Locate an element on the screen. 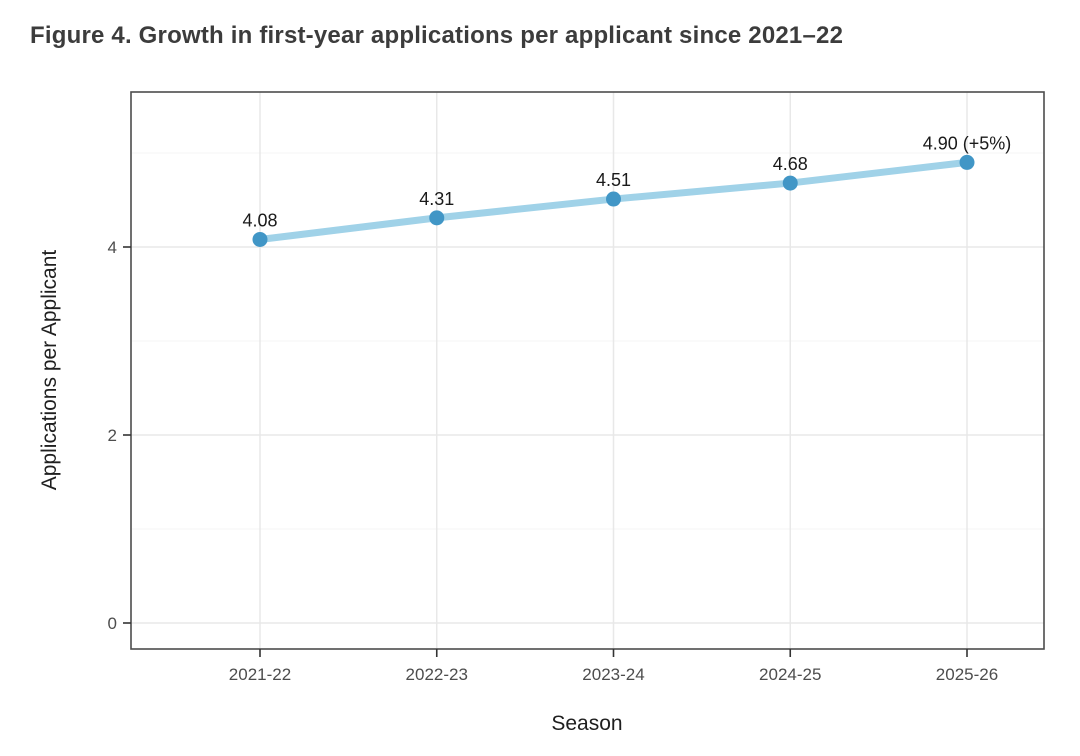 The width and height of the screenshot is (1080, 756). x-tick-label: 2024-25 is located at coordinates (790, 674).